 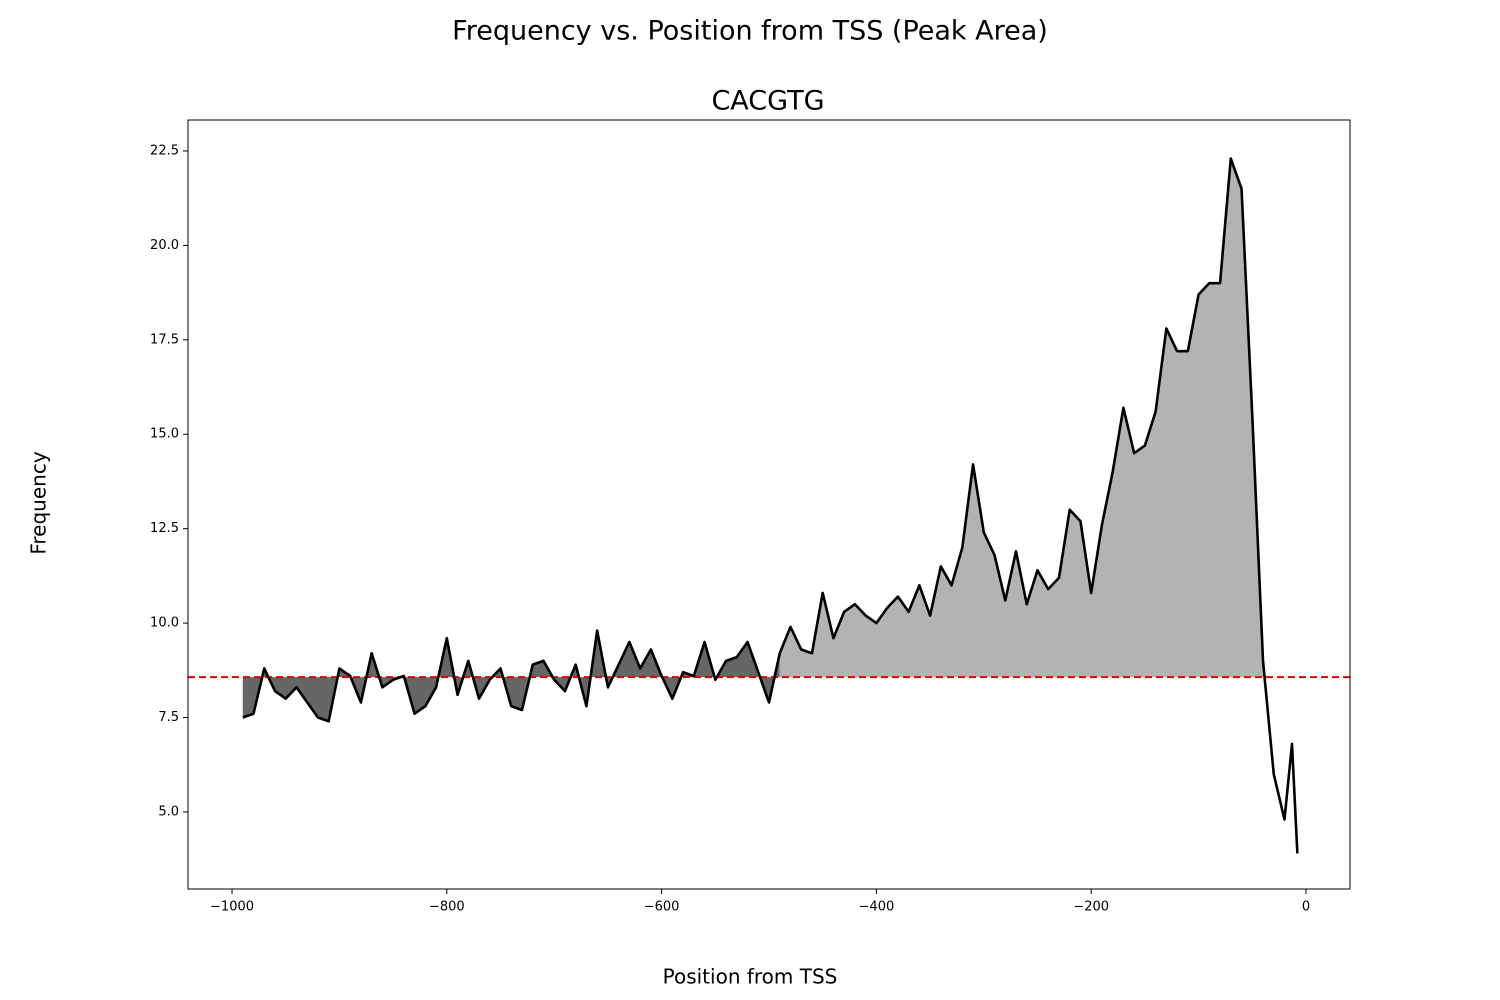 What do you see at coordinates (164, 245) in the screenshot?
I see `y-tick-label: 20.0` at bounding box center [164, 245].